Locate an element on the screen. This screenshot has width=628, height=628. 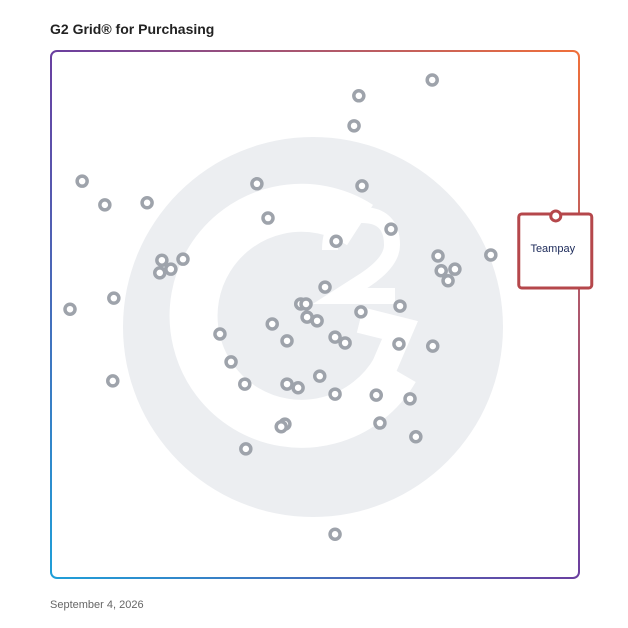
date: September 4, 2026 is located at coordinates (97, 605).